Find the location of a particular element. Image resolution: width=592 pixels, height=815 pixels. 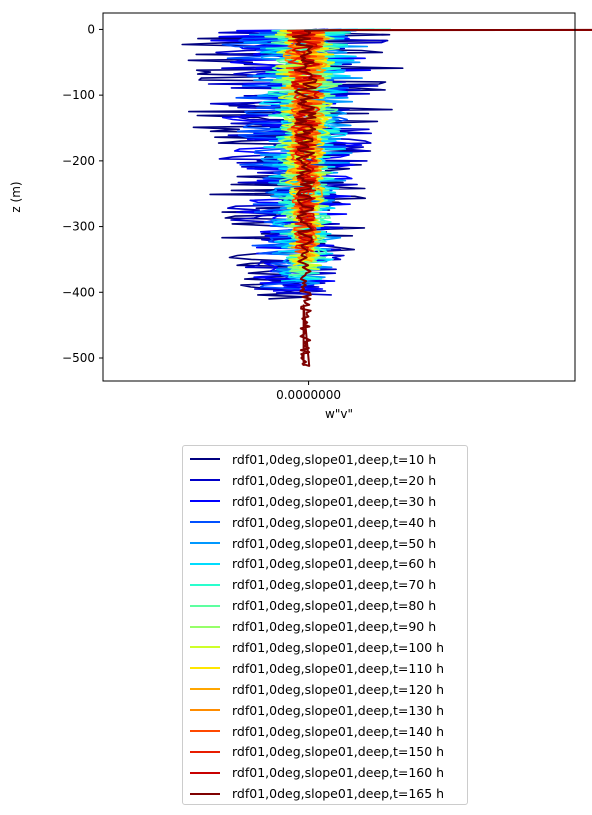

legend-label: rdf01,0deg,slope01,deep,t=110 h is located at coordinates (338, 668).